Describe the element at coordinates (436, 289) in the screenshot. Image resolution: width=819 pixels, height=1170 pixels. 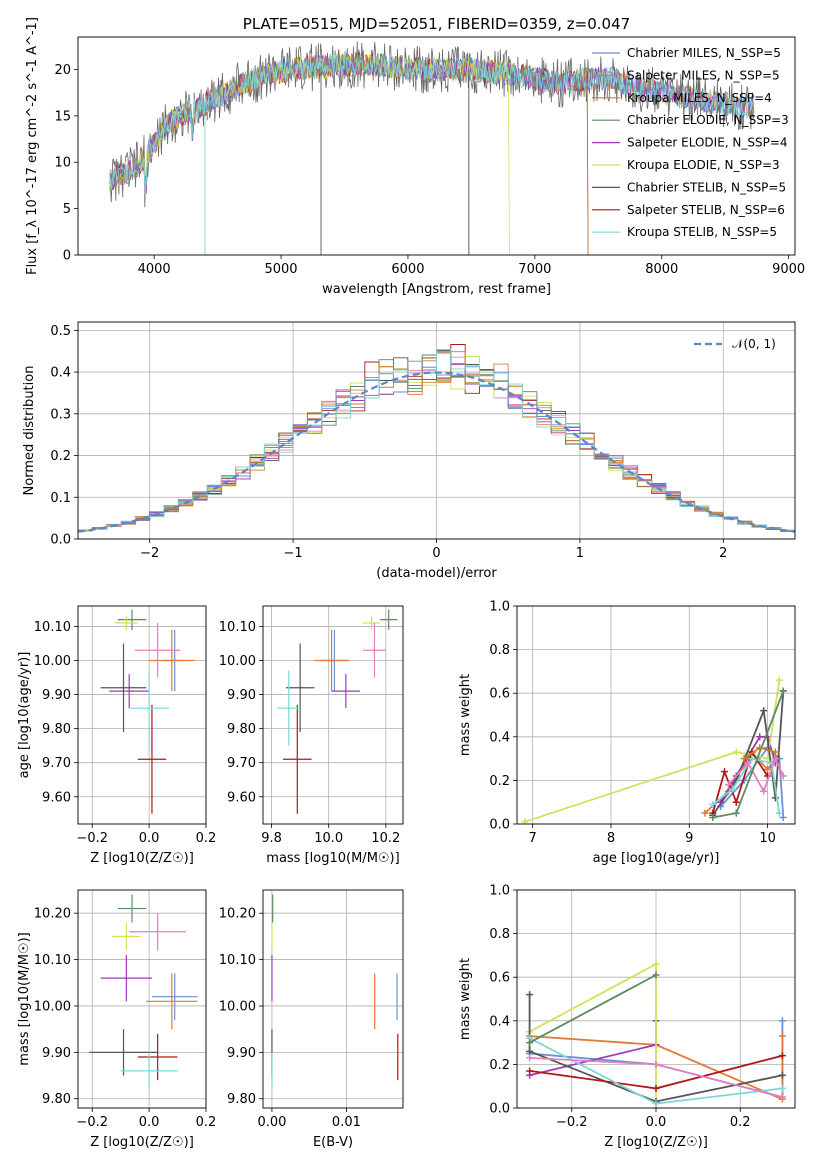
I see `x-axis-label: wavelength [Angstrom, rest frame]` at that location.